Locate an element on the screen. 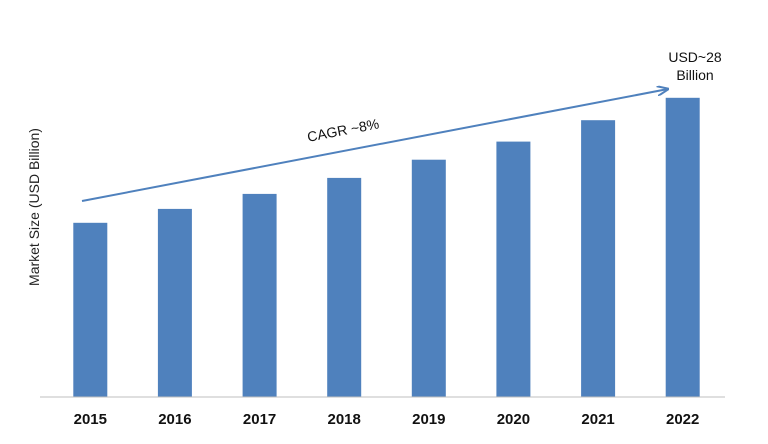 Image resolution: width=768 pixels, height=444 pixels. bar-2022 is located at coordinates (682, 247).